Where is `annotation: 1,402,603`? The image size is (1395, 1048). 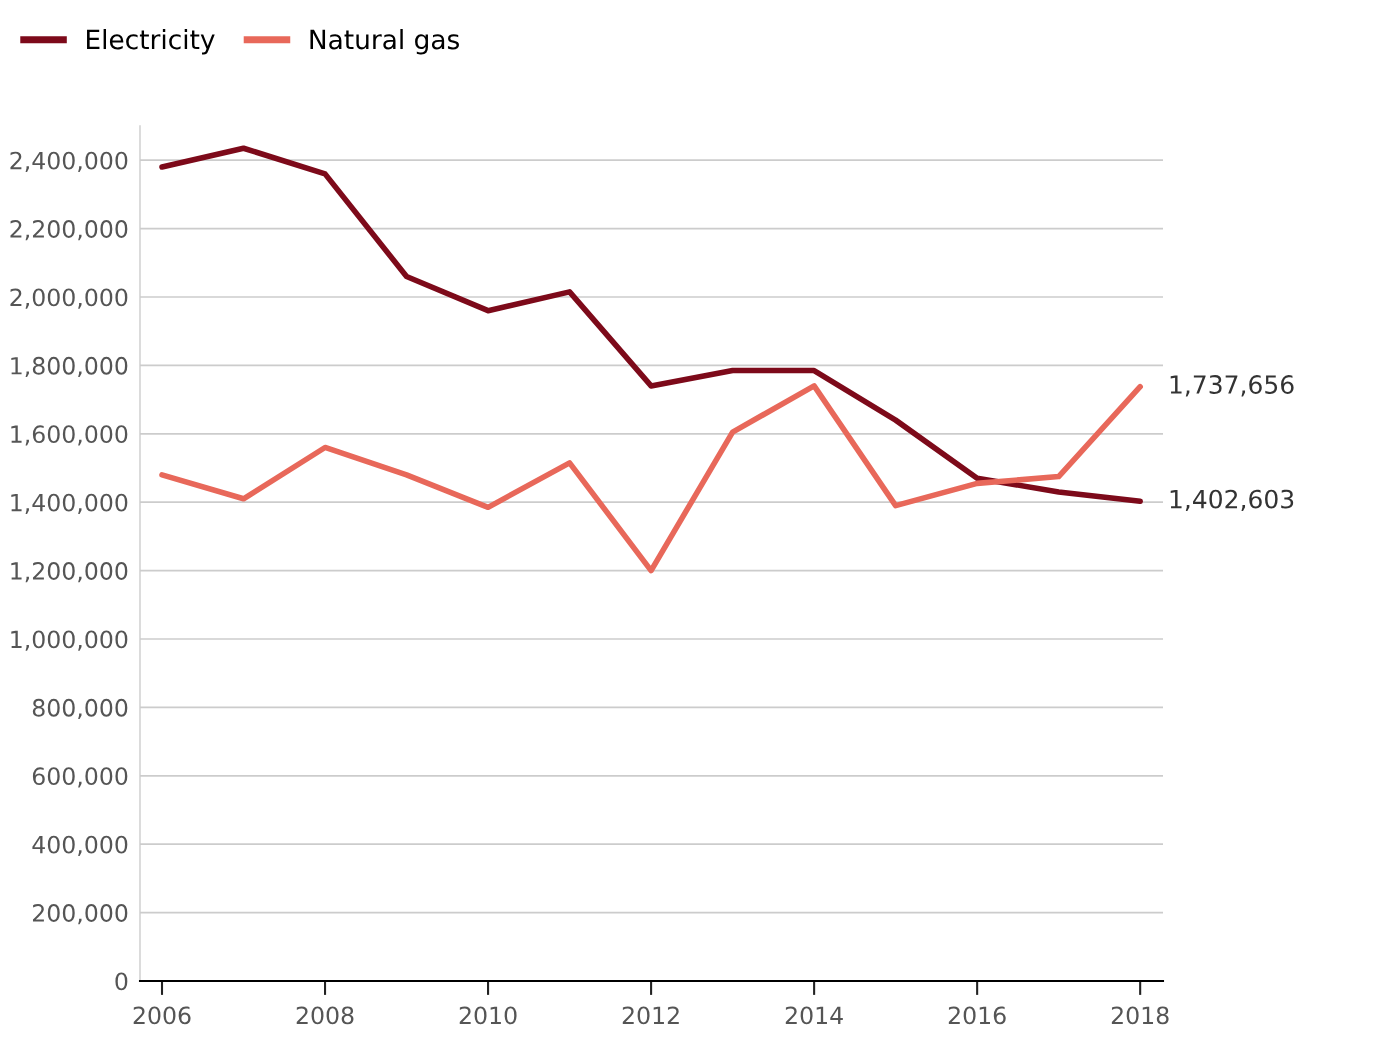
annotation: 1,402,603 is located at coordinates (1232, 500).